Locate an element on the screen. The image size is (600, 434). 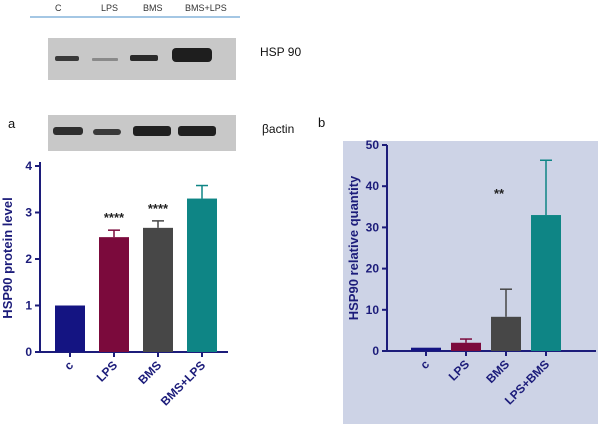
hsp90-band-bms-lps is located at coordinates (192, 55).